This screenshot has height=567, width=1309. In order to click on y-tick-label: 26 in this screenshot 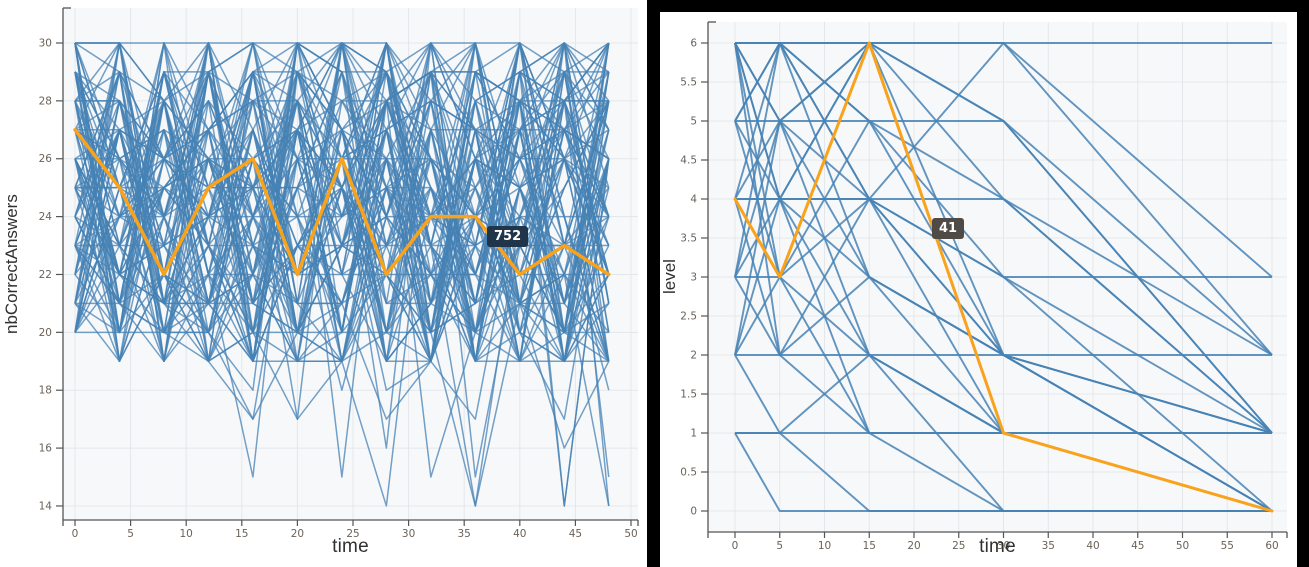, I will do `click(46, 159)`.